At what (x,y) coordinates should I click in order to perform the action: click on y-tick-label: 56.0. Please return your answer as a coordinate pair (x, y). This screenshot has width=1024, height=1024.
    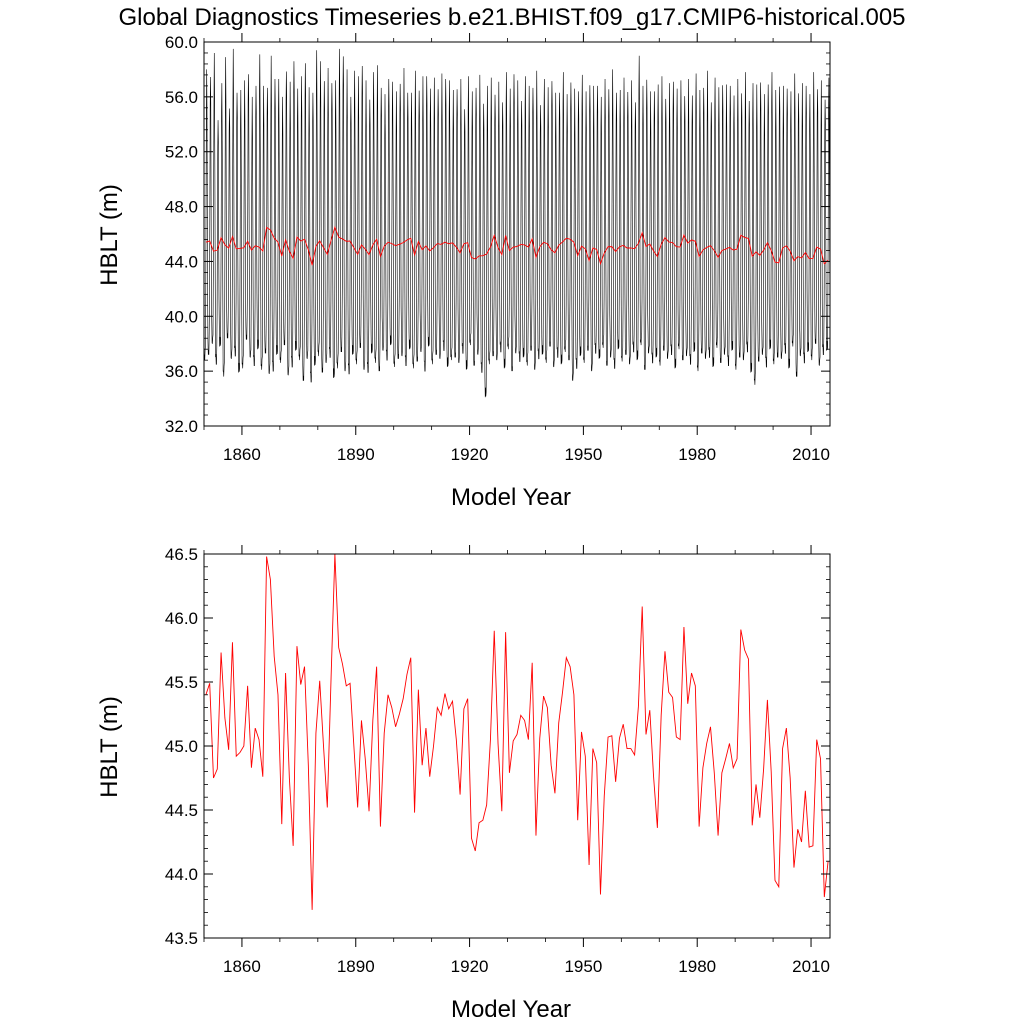
    Looking at the image, I should click on (181, 97).